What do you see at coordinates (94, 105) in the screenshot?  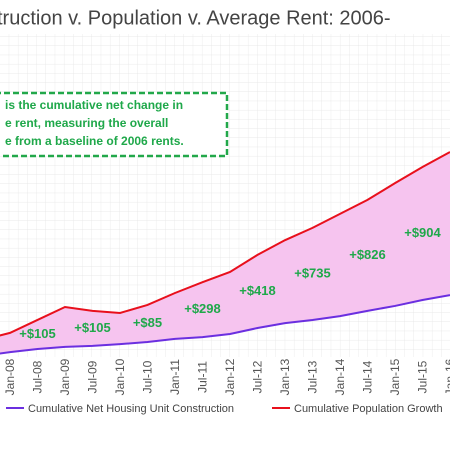 I see `annotation-line: is the cumulative net change in` at bounding box center [94, 105].